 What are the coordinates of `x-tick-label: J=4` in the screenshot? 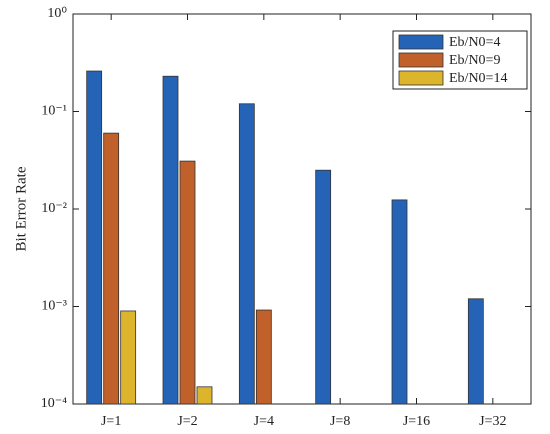 It's located at (264, 421).